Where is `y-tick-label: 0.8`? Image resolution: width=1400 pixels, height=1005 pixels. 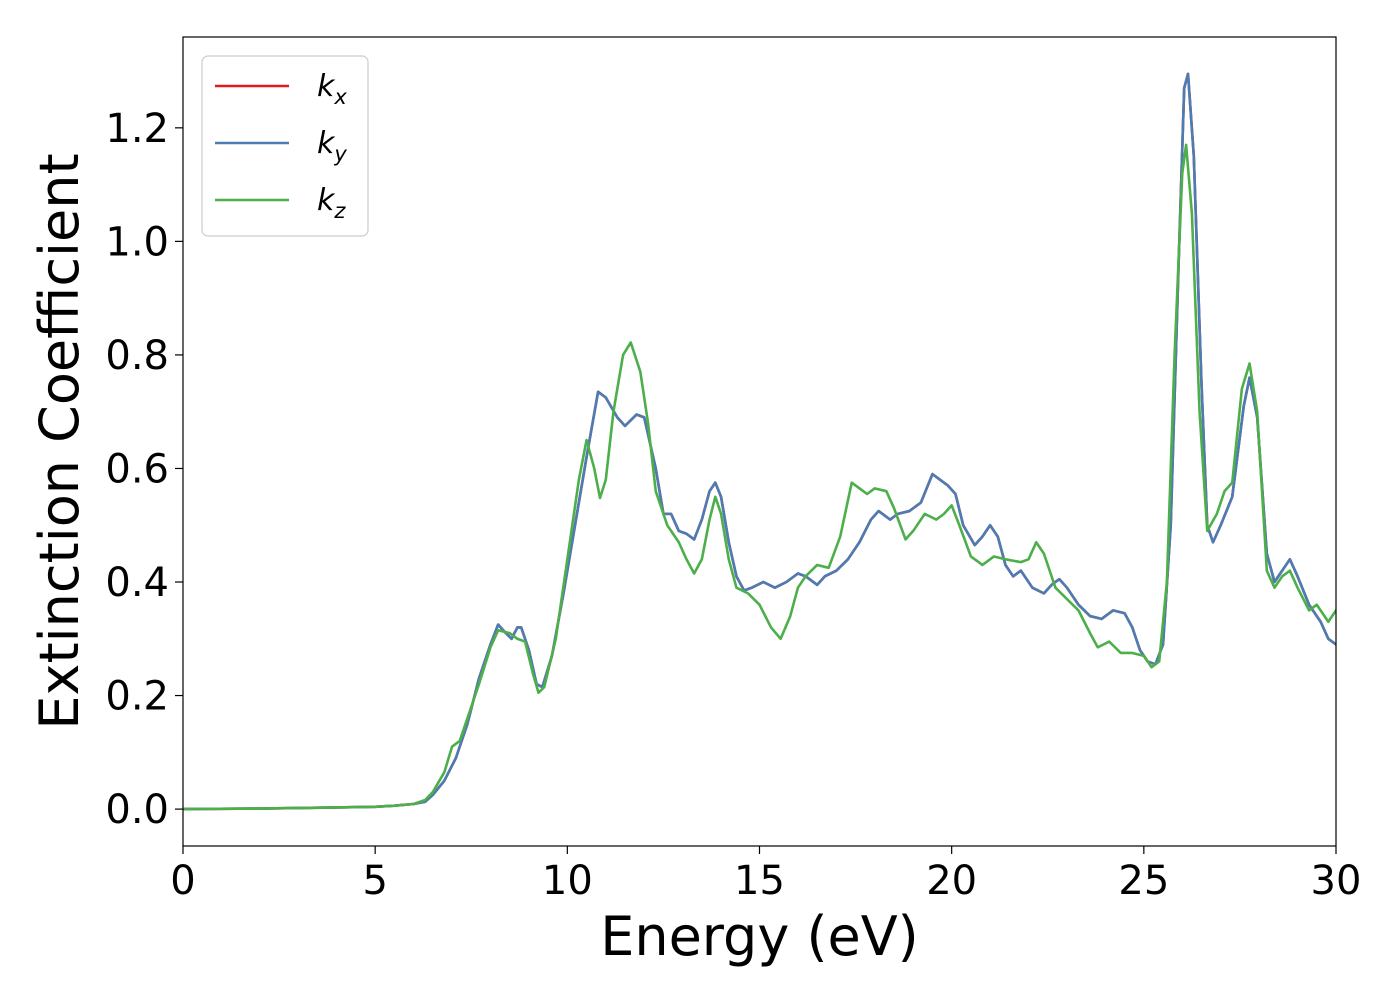 y-tick-label: 0.8 is located at coordinates (137, 356).